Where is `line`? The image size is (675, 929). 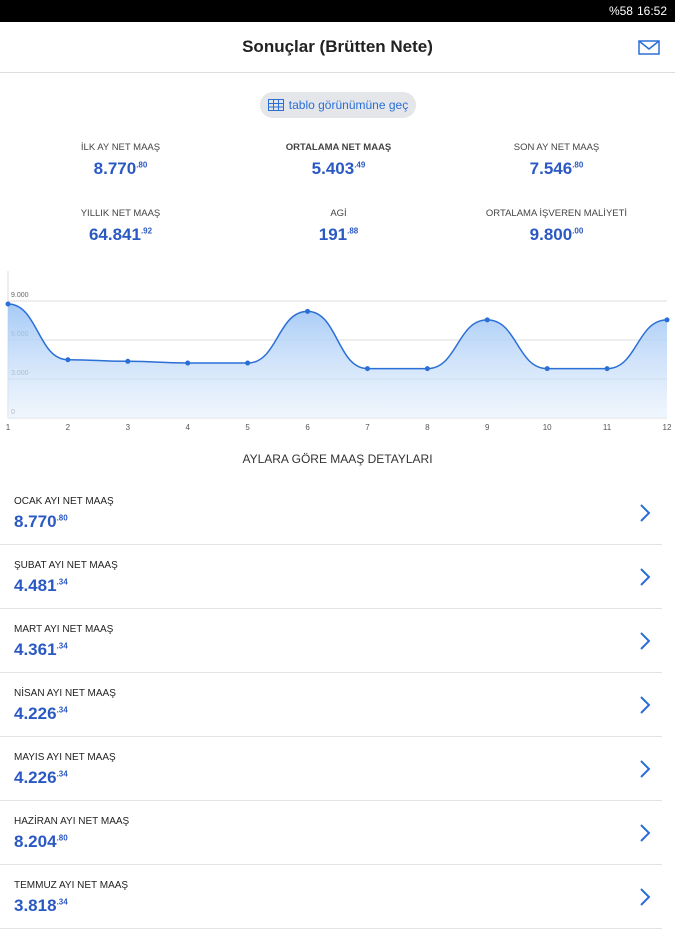 line is located at coordinates (337, 336).